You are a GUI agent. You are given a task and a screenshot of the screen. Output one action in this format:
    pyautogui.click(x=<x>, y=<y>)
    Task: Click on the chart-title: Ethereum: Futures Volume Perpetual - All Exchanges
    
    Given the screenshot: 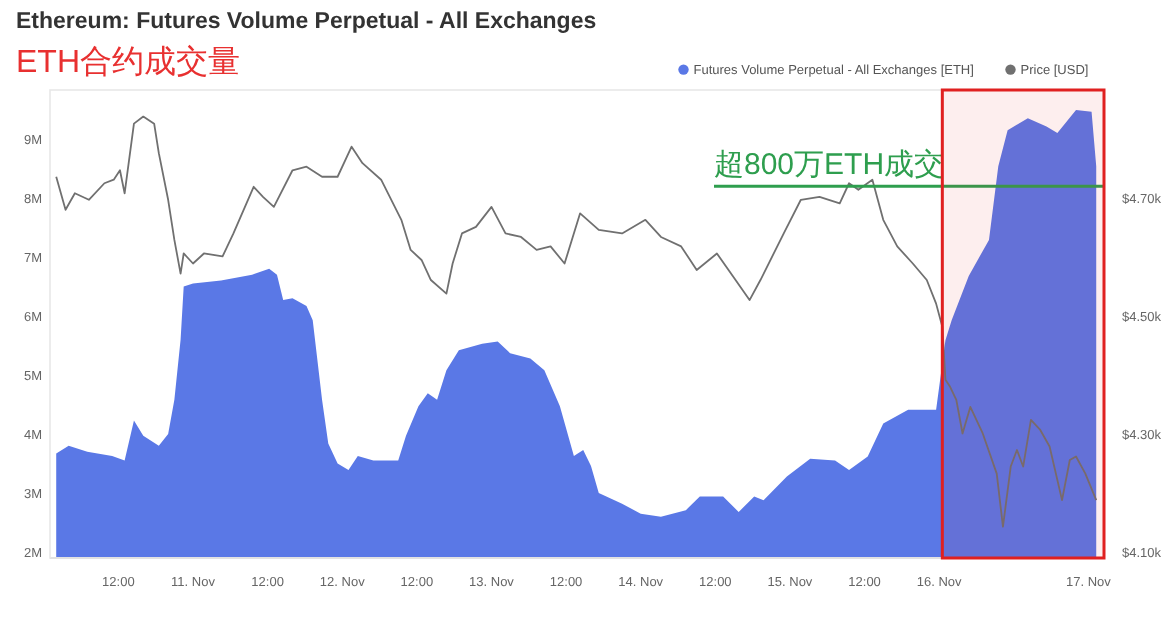 What is the action you would take?
    pyautogui.click(x=306, y=22)
    